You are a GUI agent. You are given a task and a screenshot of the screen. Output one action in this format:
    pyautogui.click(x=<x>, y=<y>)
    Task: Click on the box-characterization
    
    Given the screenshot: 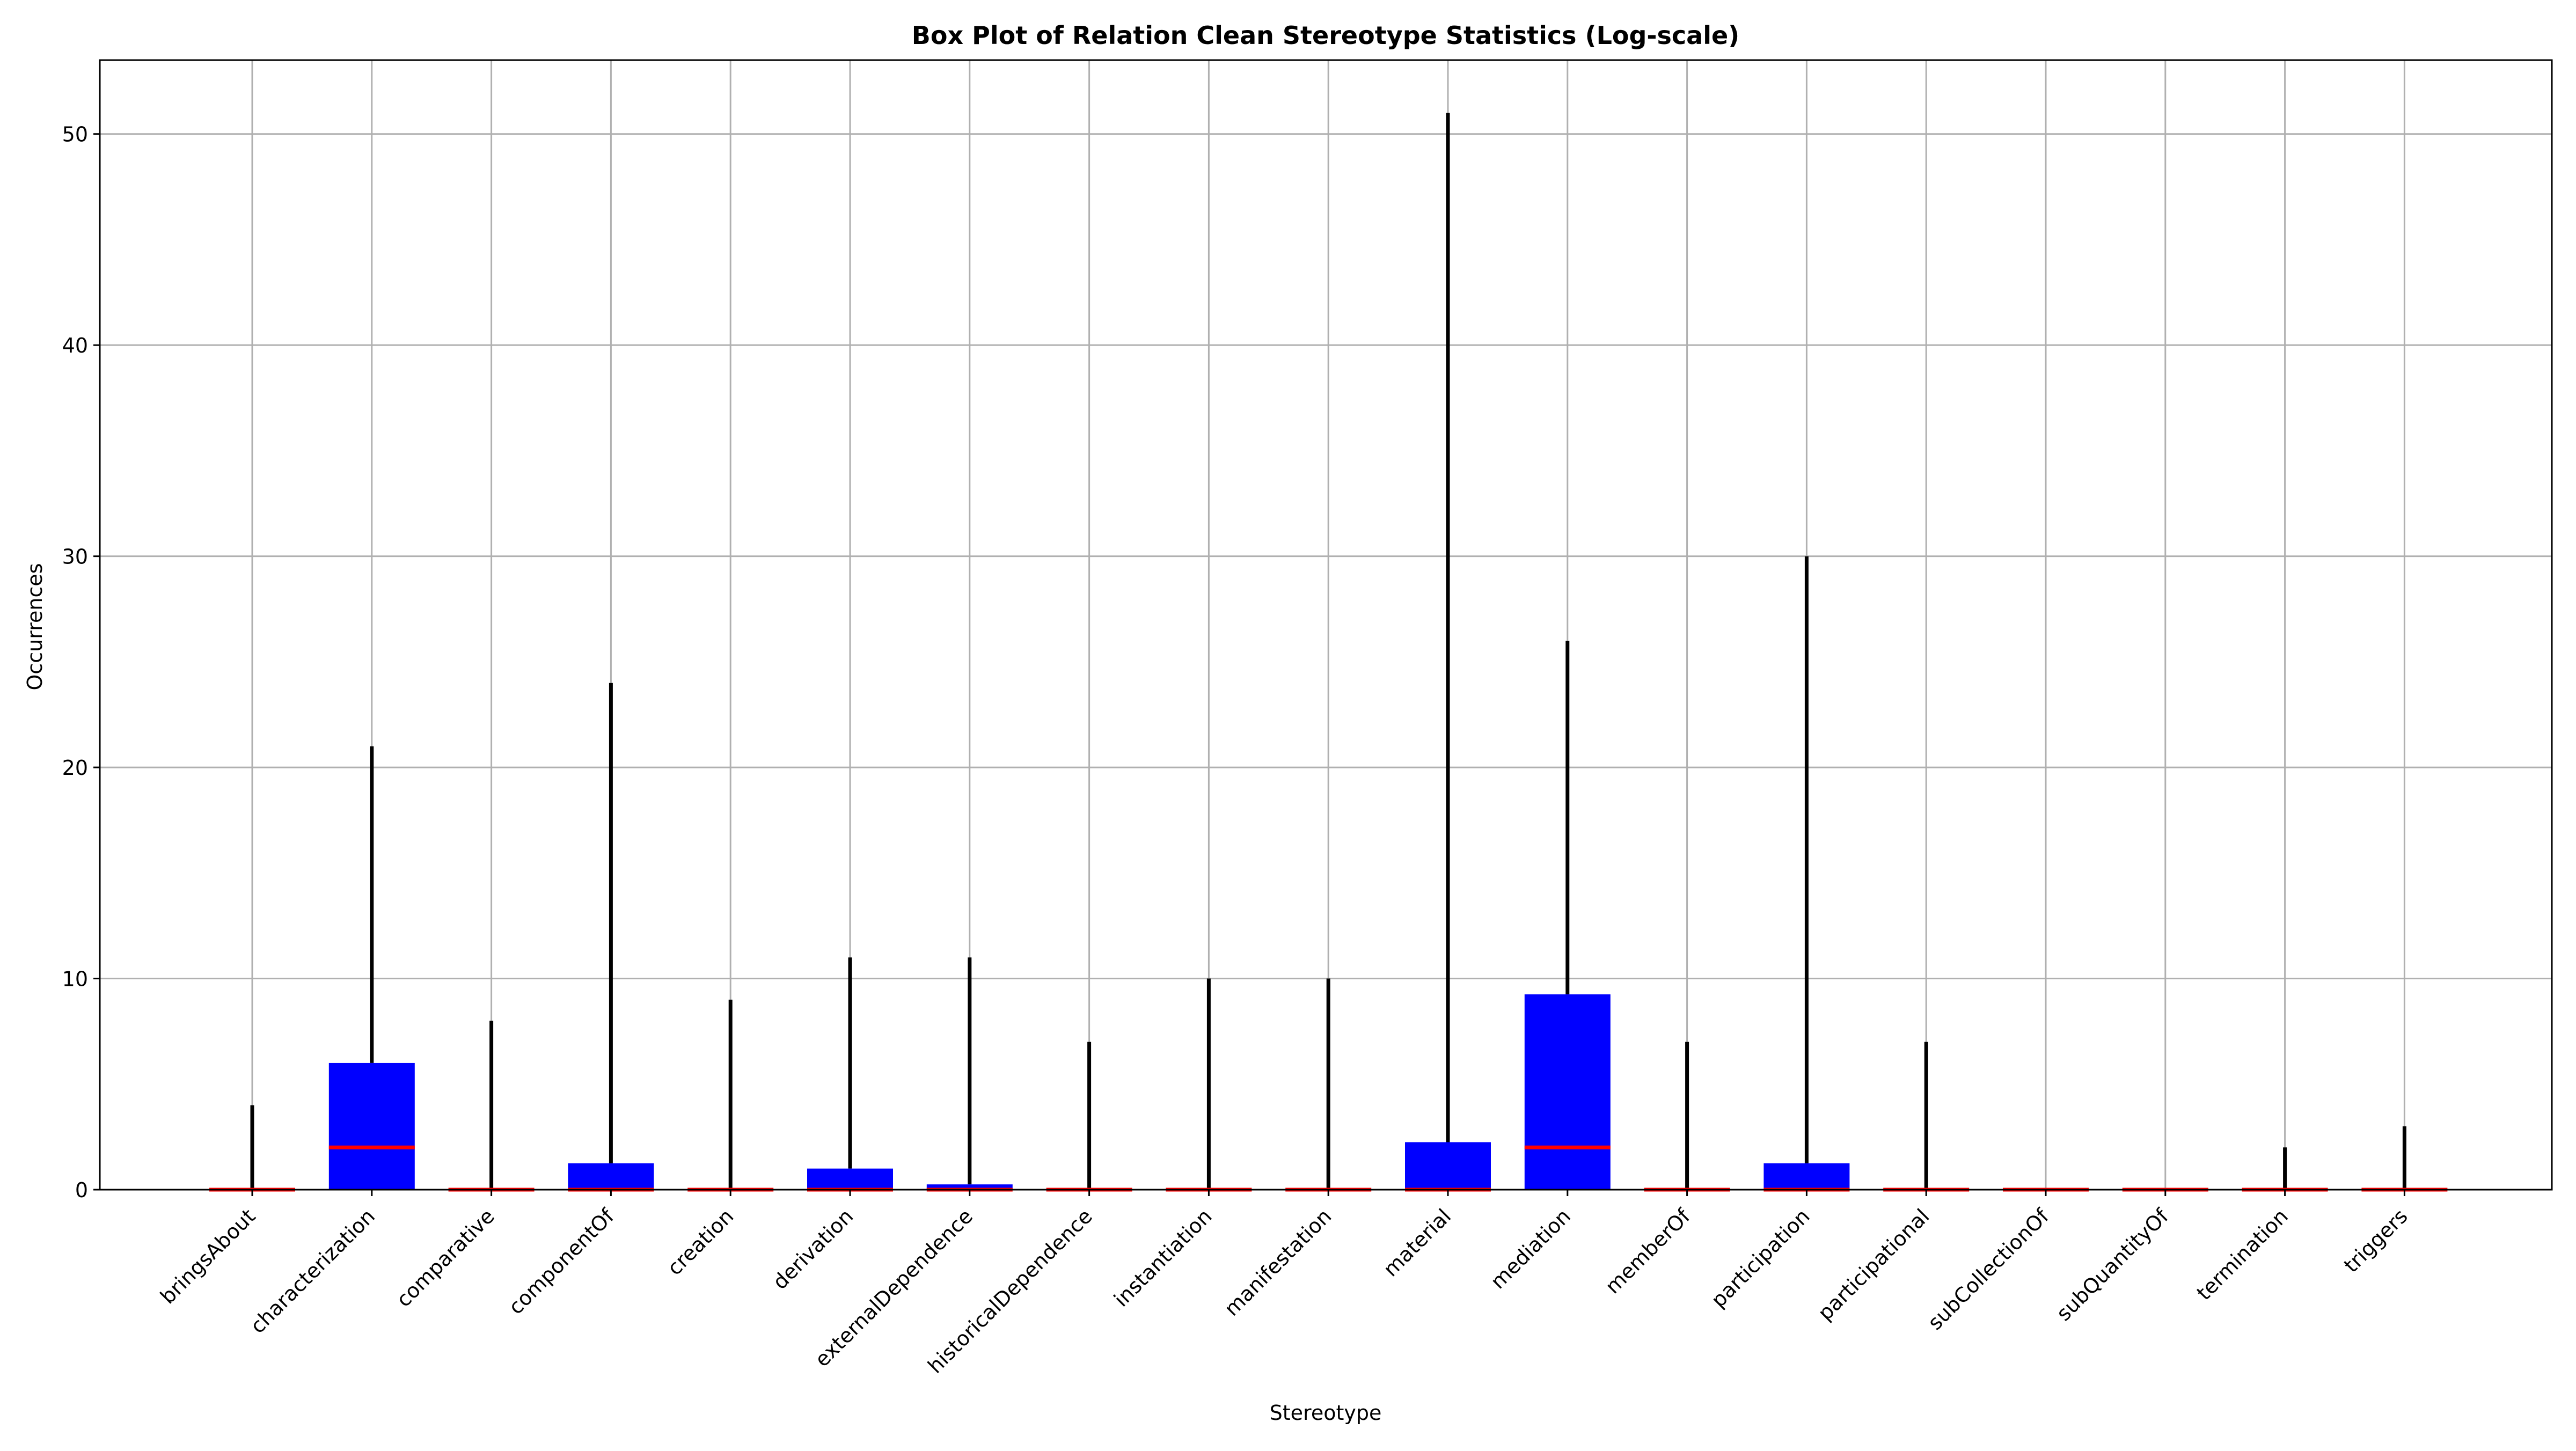 What is the action you would take?
    pyautogui.click(x=371, y=968)
    